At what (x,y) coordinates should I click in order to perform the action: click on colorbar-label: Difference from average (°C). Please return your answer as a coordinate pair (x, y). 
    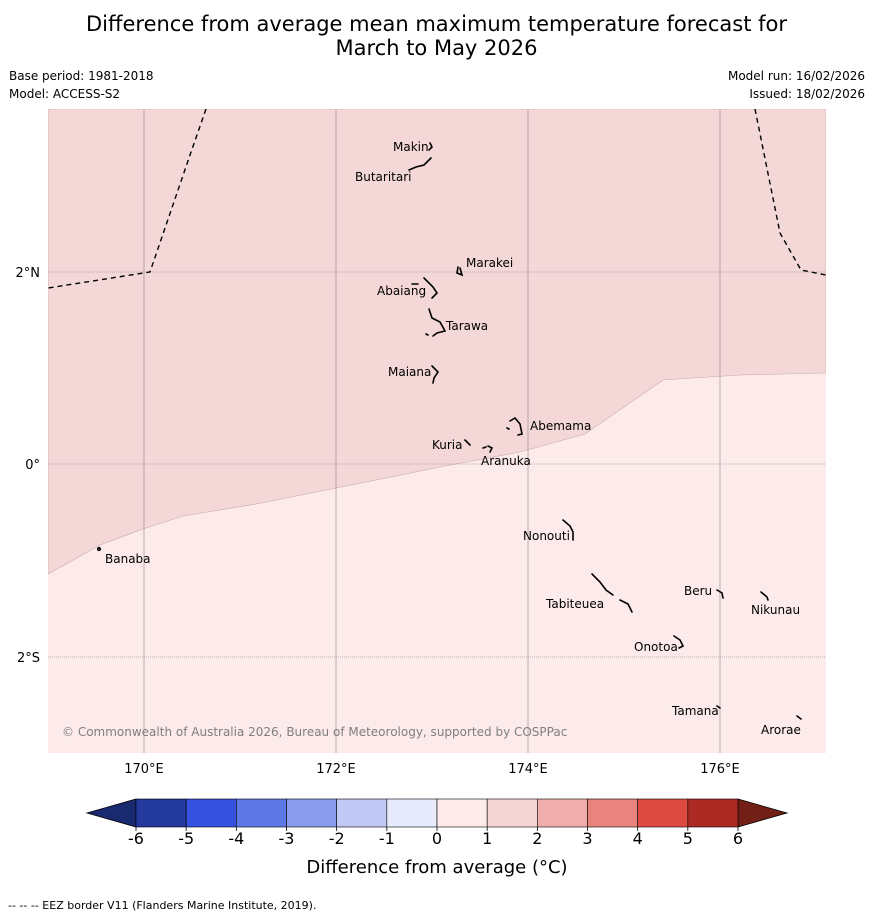
    Looking at the image, I should click on (436, 867).